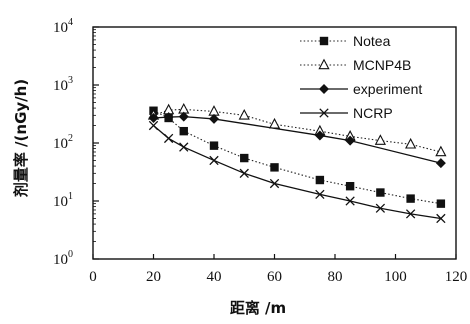  What do you see at coordinates (345, 41) in the screenshot?
I see `legend-item: Notea` at bounding box center [345, 41].